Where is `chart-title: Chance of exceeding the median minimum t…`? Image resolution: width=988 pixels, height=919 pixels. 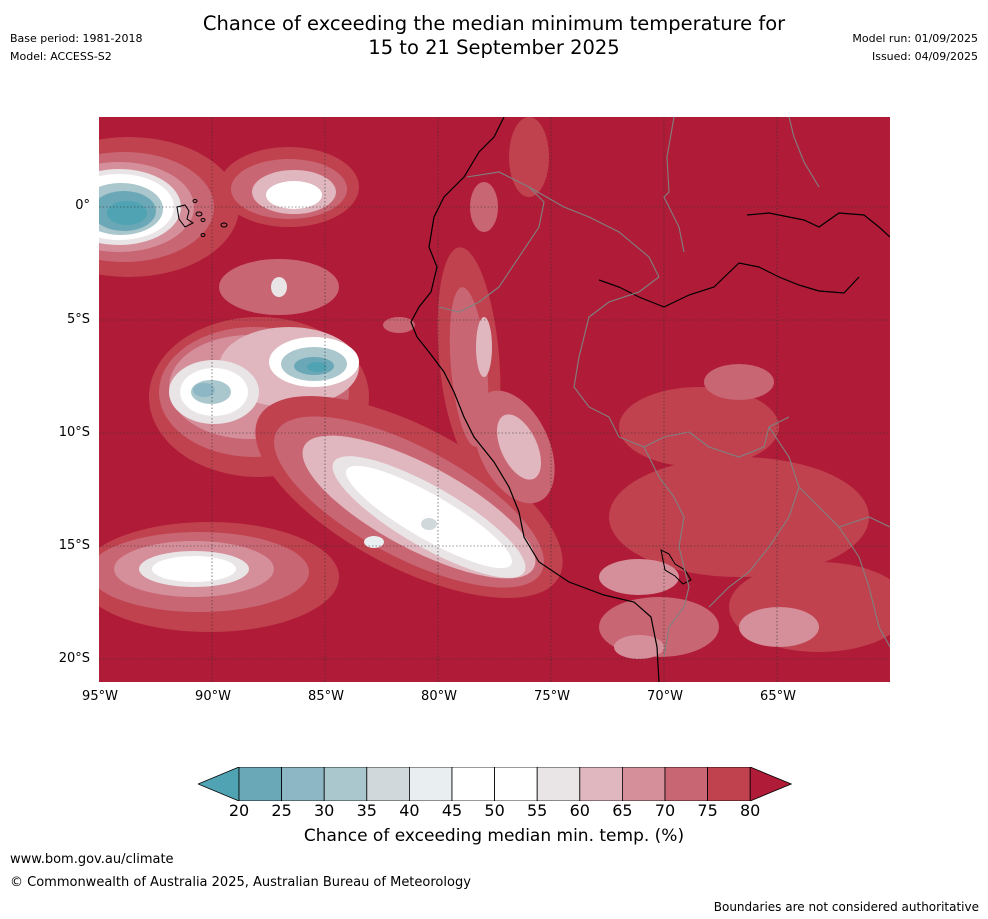
chart-title: Chance of exceeding the median minimum t… is located at coordinates (494, 36).